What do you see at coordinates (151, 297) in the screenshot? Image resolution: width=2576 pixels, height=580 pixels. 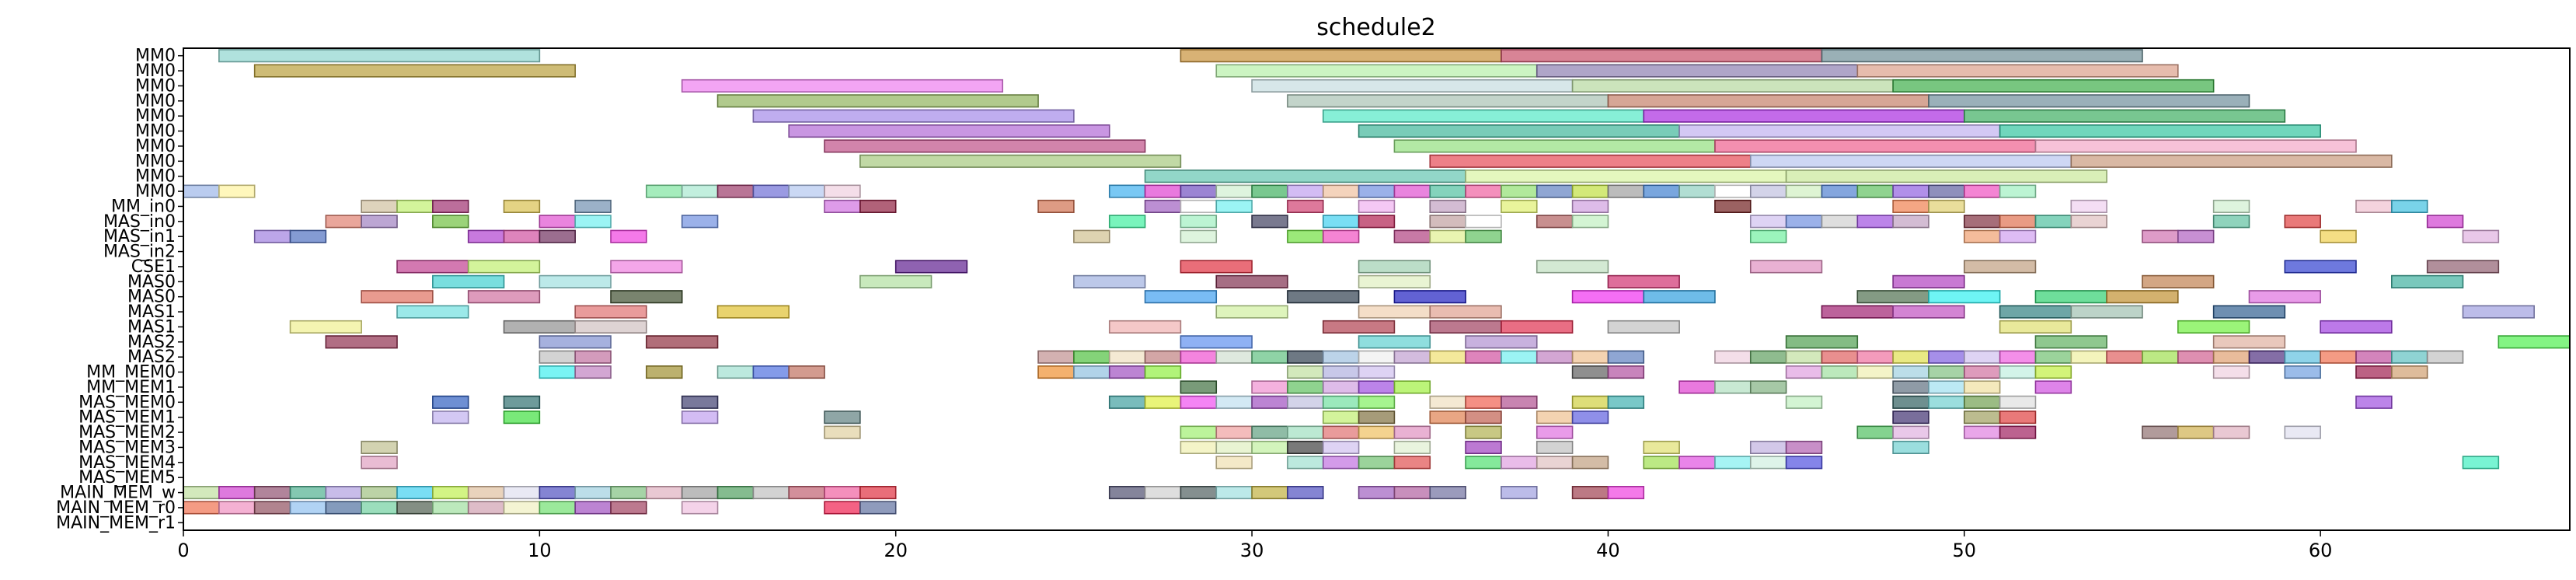 I see `y-tick-label: MAS0` at bounding box center [151, 297].